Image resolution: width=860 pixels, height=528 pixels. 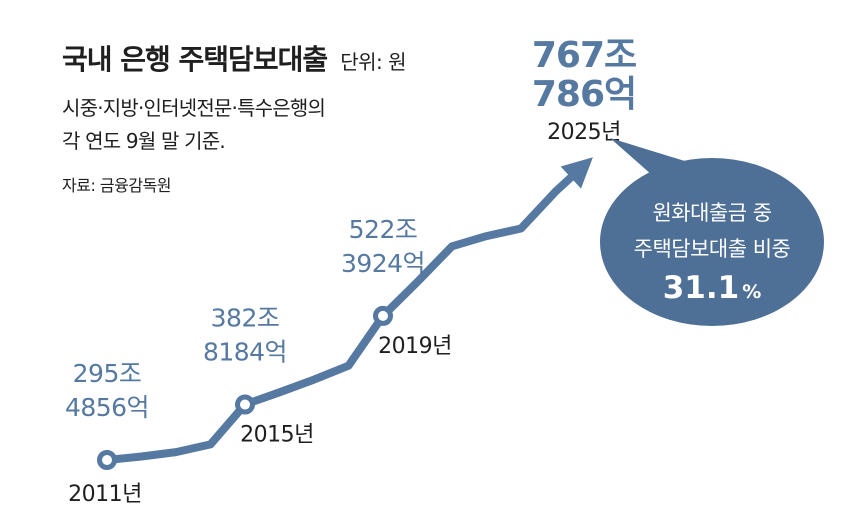 I want to click on value-label-2019-eok: 3924억, so click(x=383, y=263).